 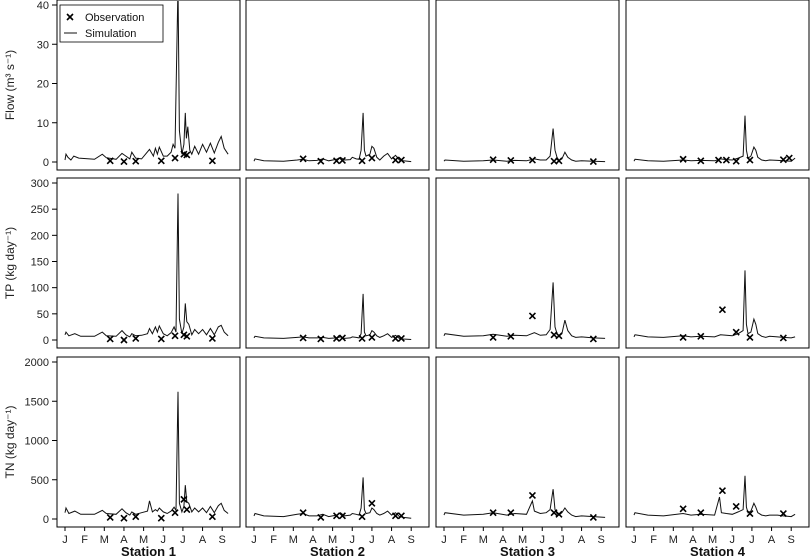 I want to click on x-tick-label-2-1: F, so click(x=273, y=540).